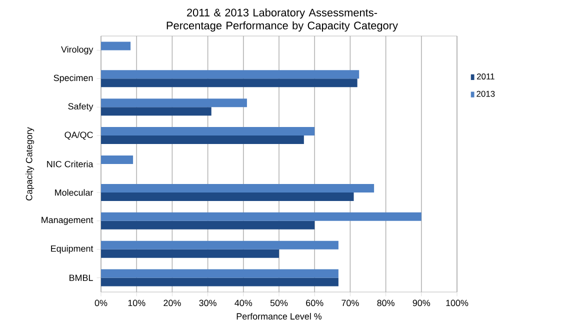 The height and width of the screenshot is (320, 565). I want to click on x-tick-label: 90%, so click(421, 303).